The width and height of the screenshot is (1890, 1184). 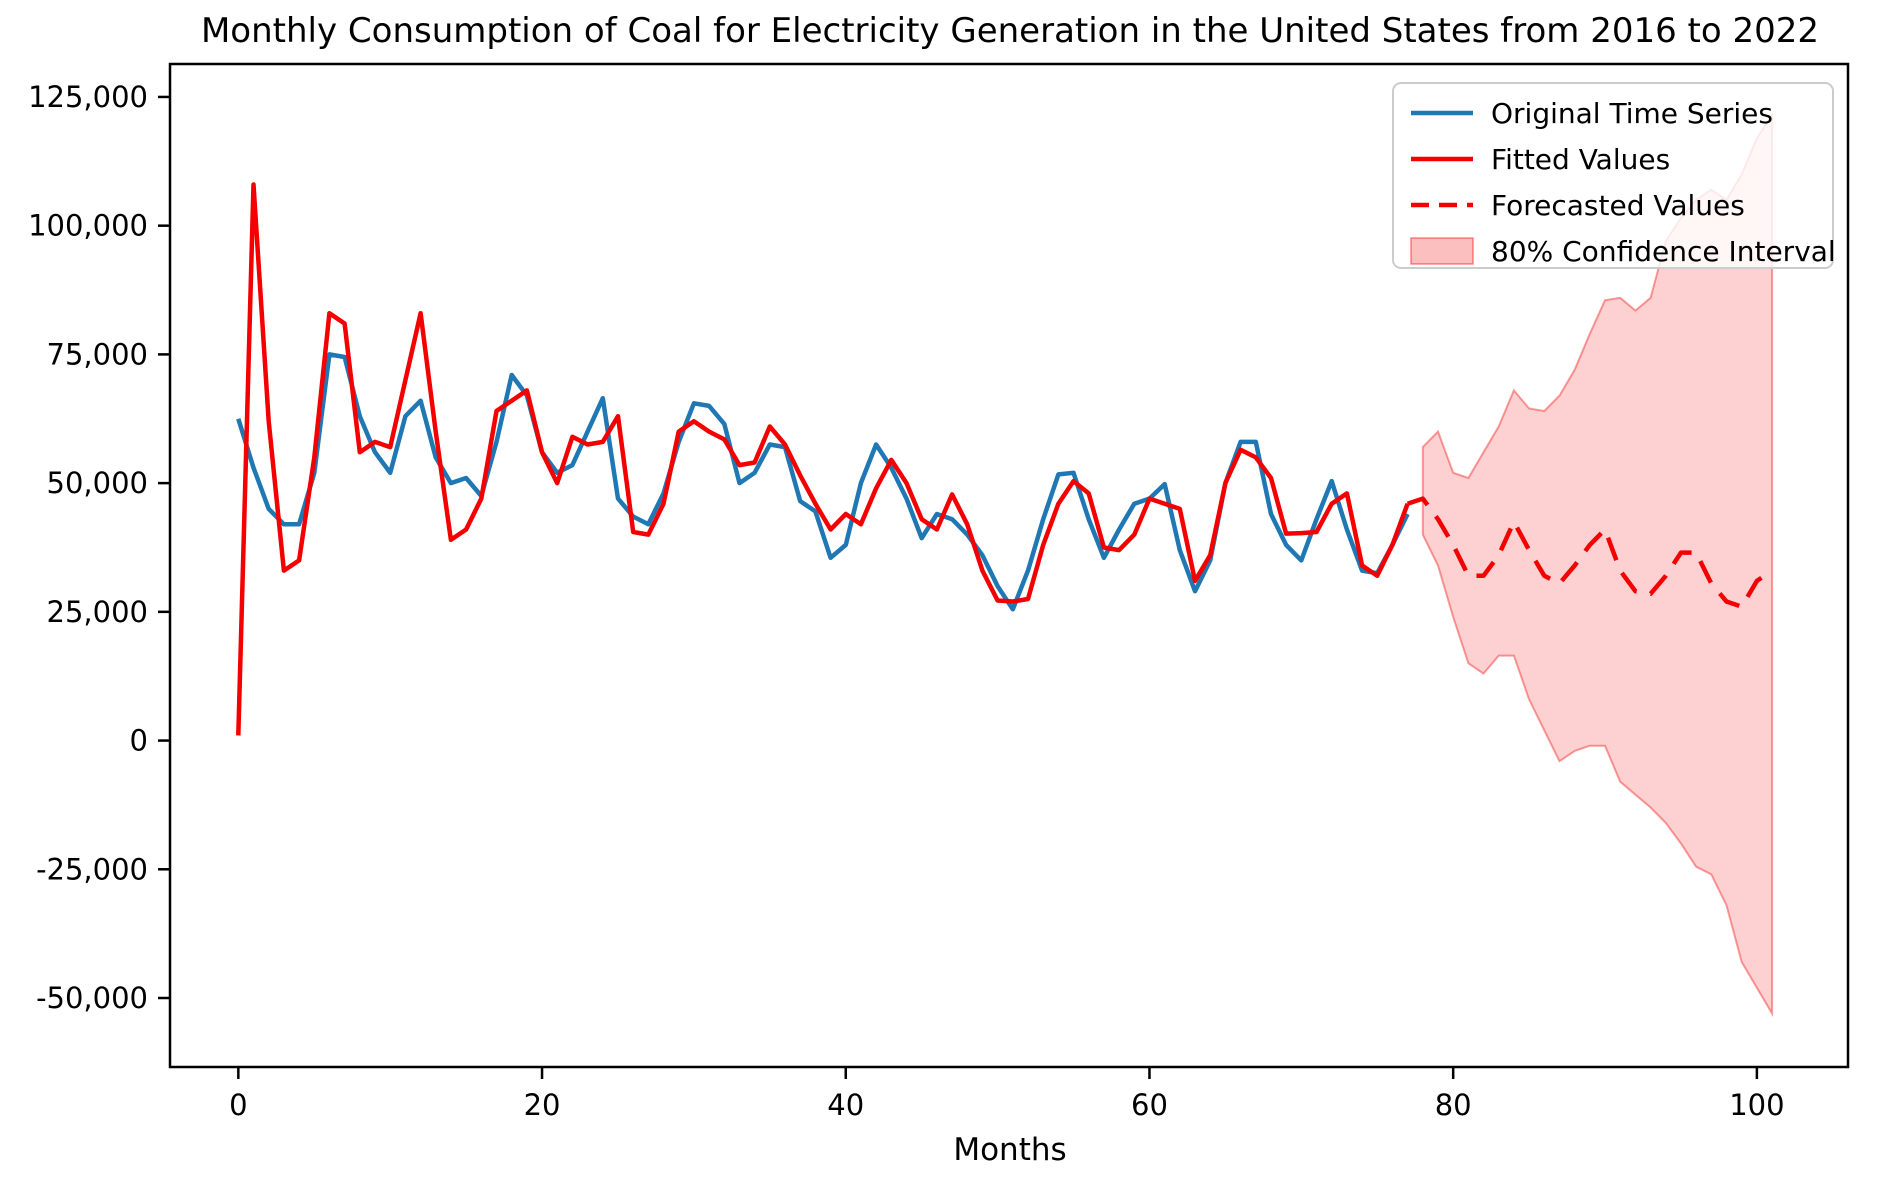 I want to click on legend-item: 80% Confidence Interval, so click(x=1623, y=251).